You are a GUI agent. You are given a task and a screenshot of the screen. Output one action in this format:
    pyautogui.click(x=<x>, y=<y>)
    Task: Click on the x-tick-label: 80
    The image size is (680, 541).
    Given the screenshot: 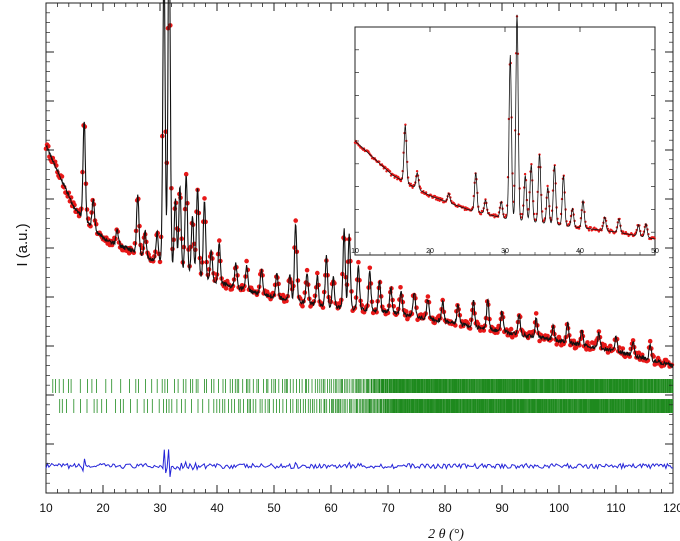 What is the action you would take?
    pyautogui.click(x=445, y=508)
    